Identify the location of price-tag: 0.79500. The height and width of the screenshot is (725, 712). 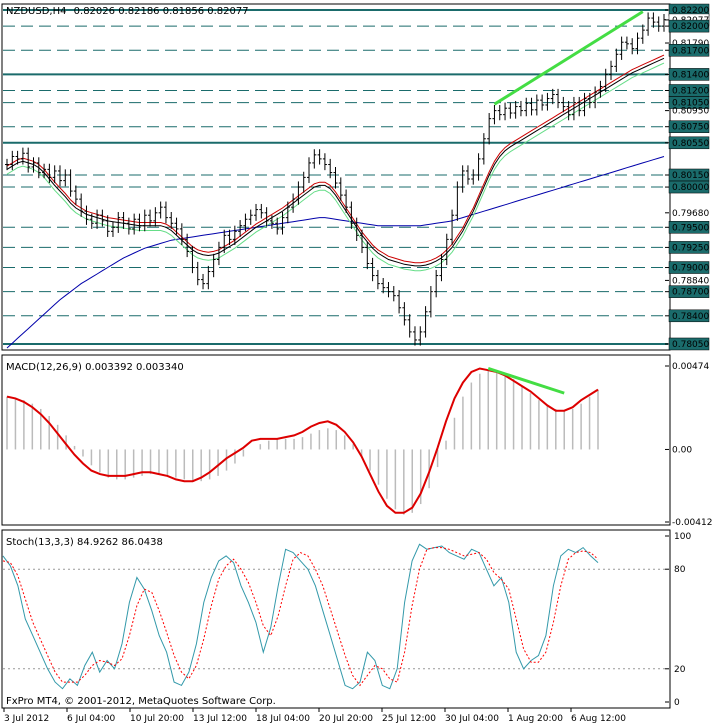
(687, 227).